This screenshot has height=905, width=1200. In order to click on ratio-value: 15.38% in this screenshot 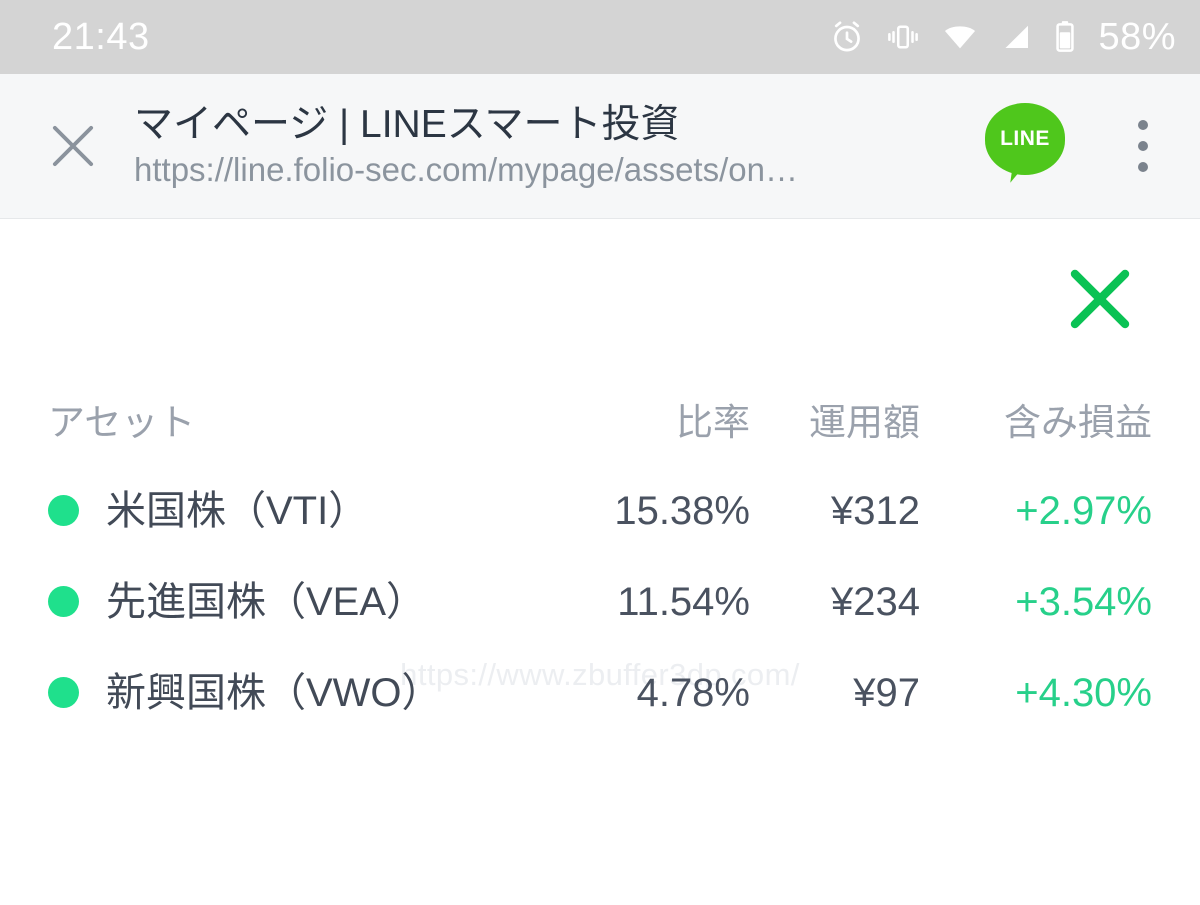, I will do `click(682, 510)`.